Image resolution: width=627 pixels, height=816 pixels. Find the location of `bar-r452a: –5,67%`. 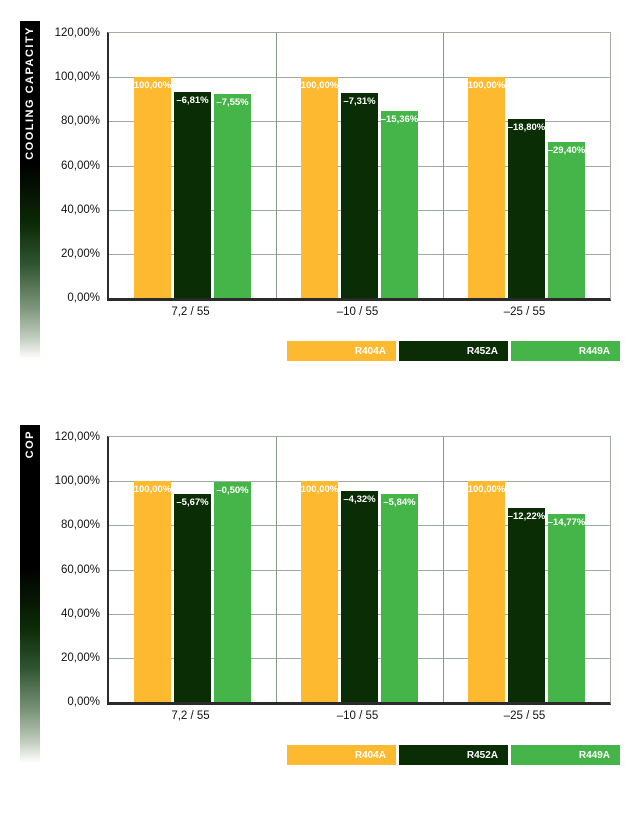

bar-r452a: –5,67% is located at coordinates (192, 598).